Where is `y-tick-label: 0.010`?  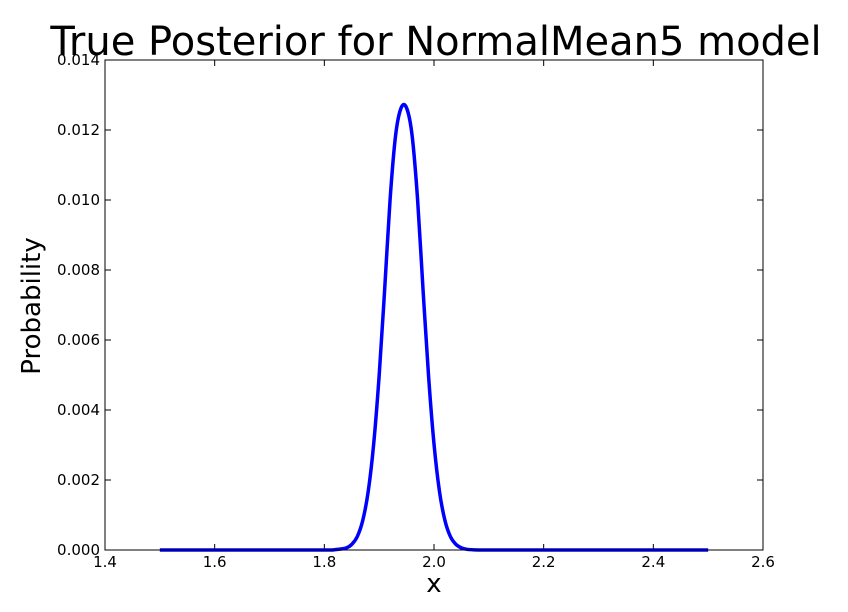 y-tick-label: 0.010 is located at coordinates (78, 200).